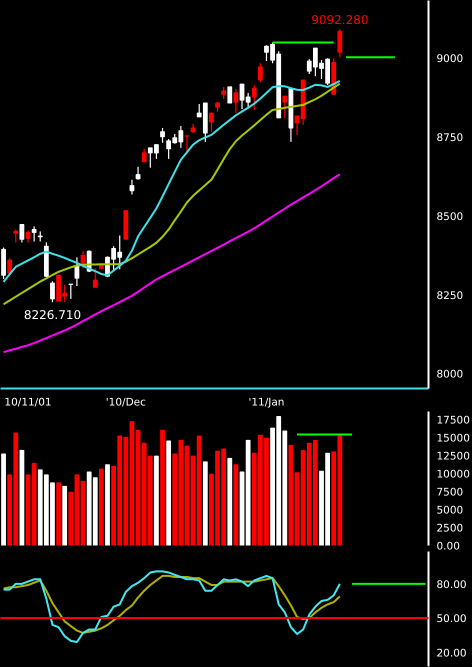  I want to click on y-tick-label: 9000, so click(450, 59).